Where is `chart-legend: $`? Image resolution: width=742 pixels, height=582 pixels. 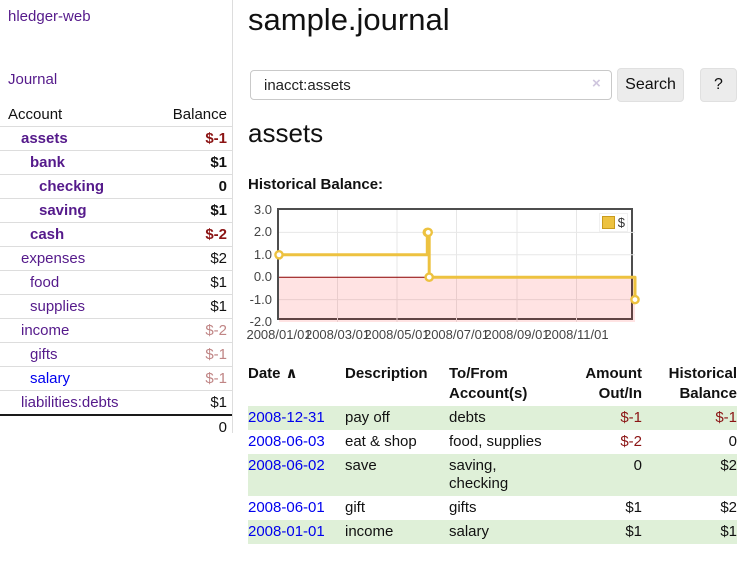
chart-legend: $ is located at coordinates (613, 222).